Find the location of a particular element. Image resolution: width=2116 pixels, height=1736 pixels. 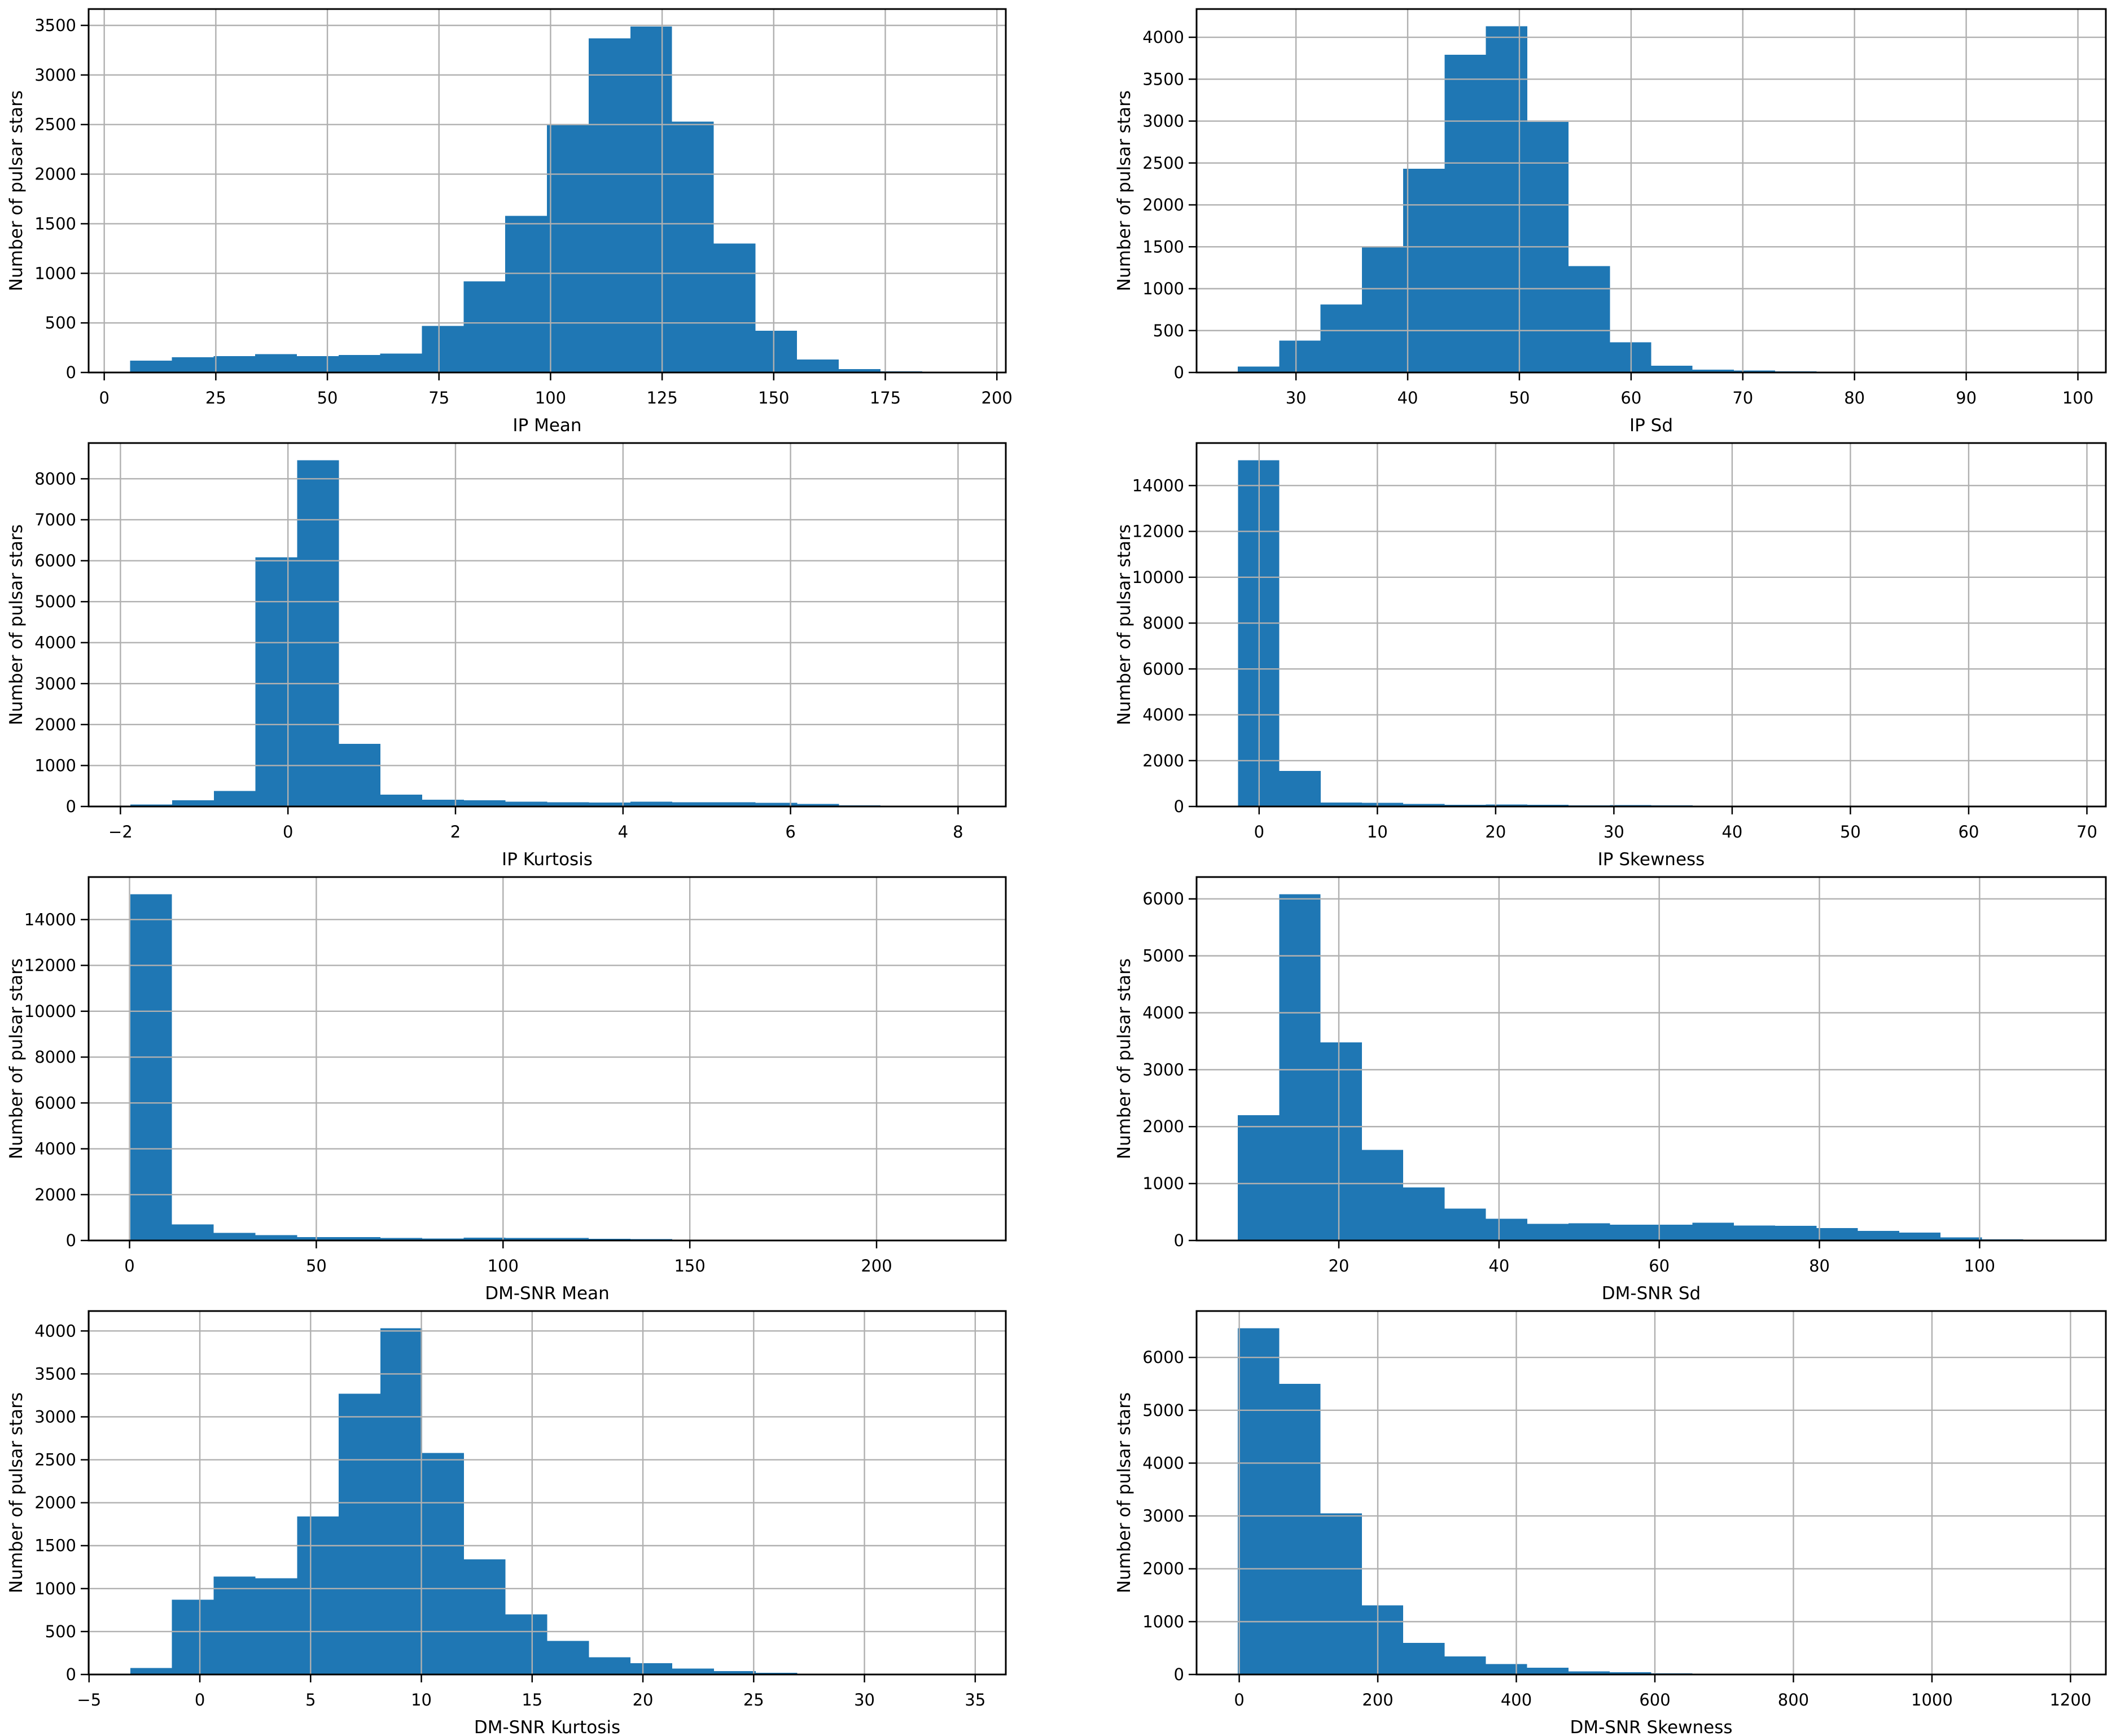

x-axis-label: IP Skewness is located at coordinates (1651, 858).